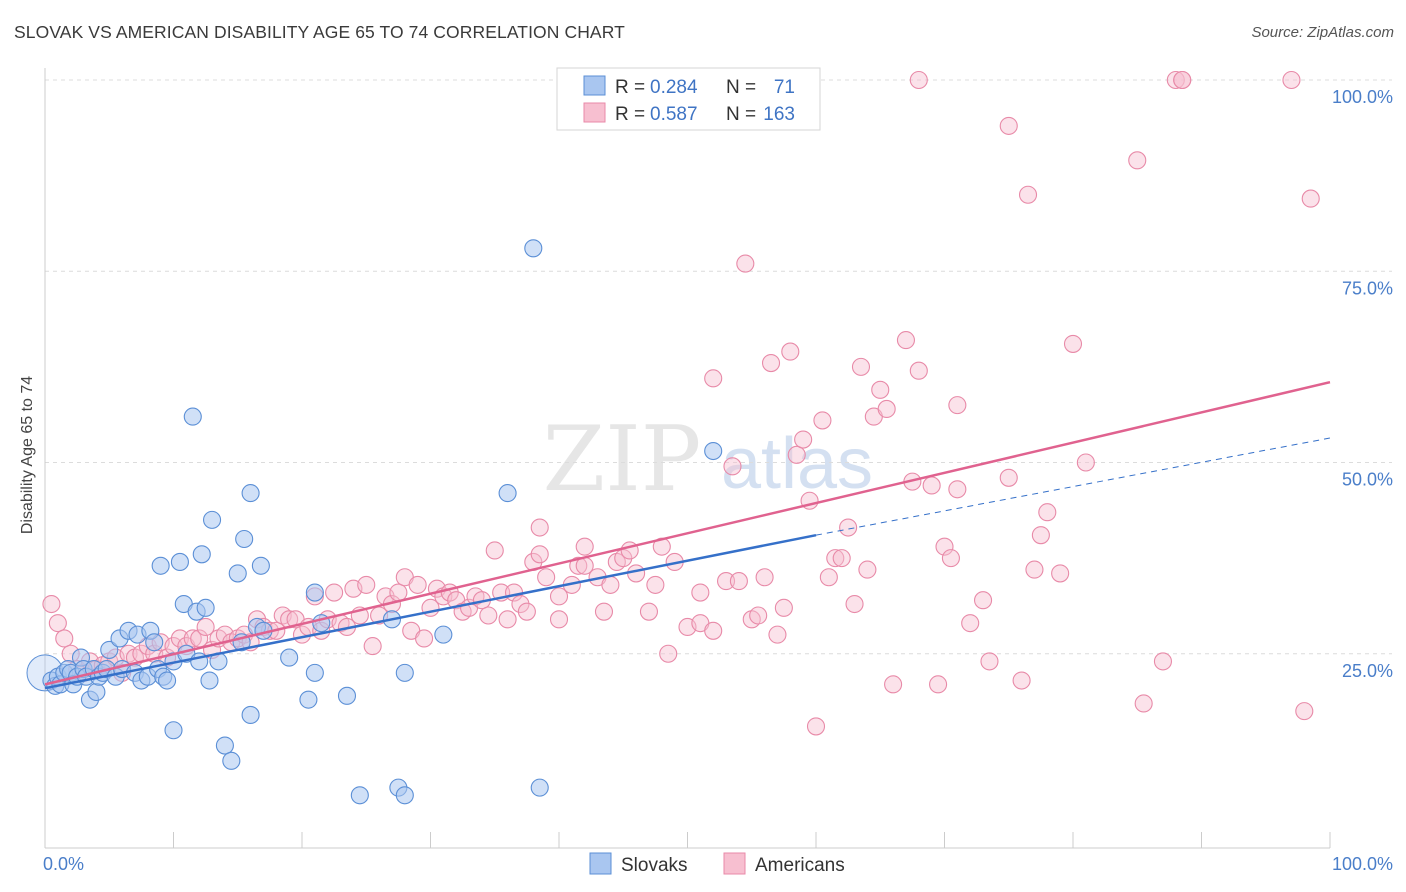 This screenshot has width=1406, height=892. What do you see at coordinates (688, 99) in the screenshot?
I see `legend: R = 0.284 N = 71 R = 0.587 N = 163` at bounding box center [688, 99].